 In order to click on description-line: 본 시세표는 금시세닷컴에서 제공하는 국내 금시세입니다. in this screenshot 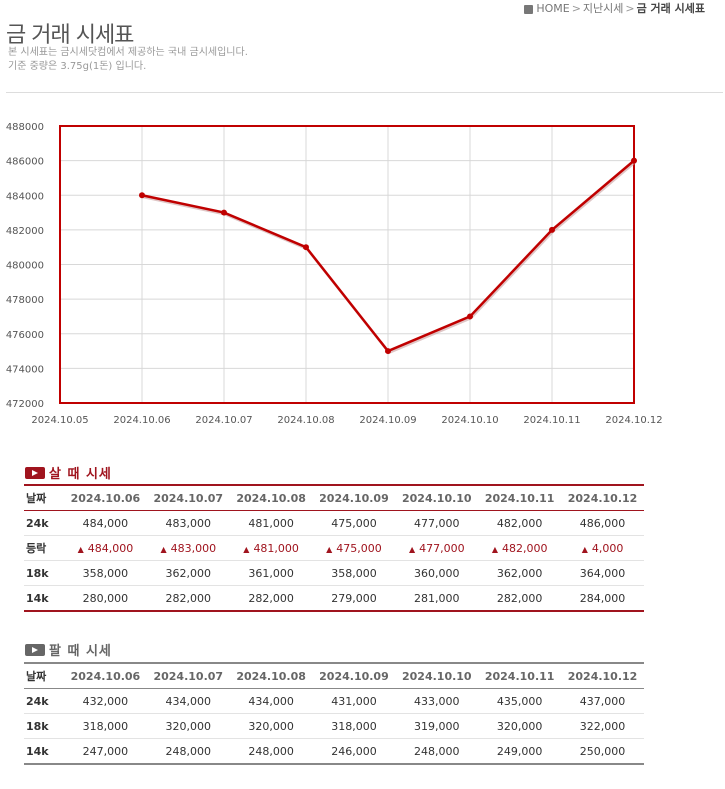, I will do `click(128, 52)`.